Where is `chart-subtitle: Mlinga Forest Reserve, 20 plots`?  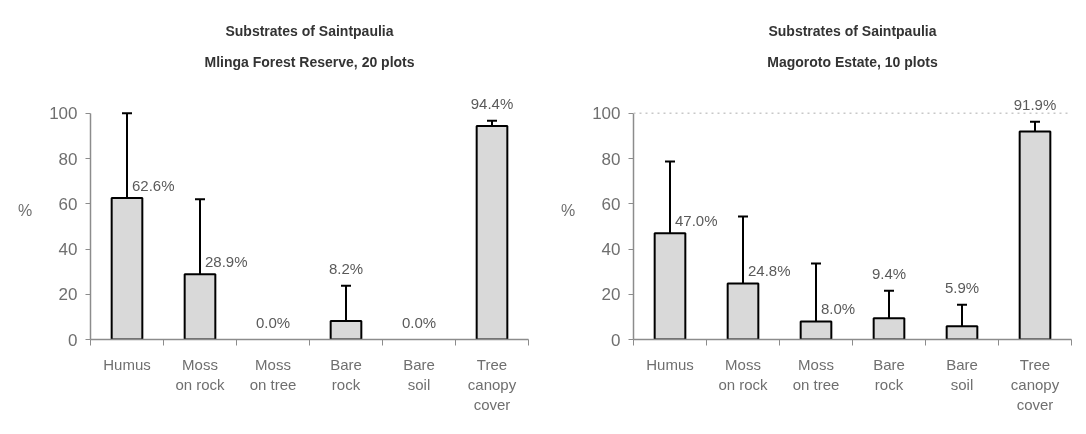 chart-subtitle: Mlinga Forest Reserve, 20 plots is located at coordinates (309, 61).